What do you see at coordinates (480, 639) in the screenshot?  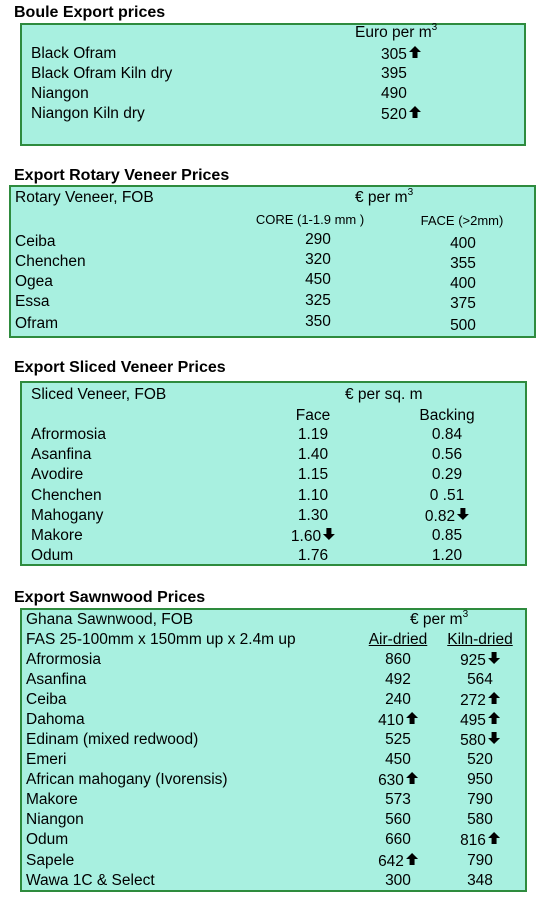 I see `sawn-col-kiln-text: Kiln-dried` at bounding box center [480, 639].